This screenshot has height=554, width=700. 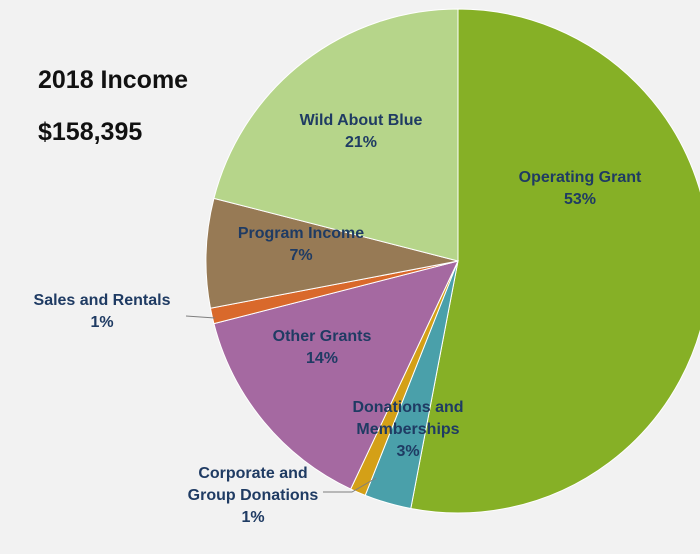 I want to click on data-label-line: 53%, so click(x=580, y=199).